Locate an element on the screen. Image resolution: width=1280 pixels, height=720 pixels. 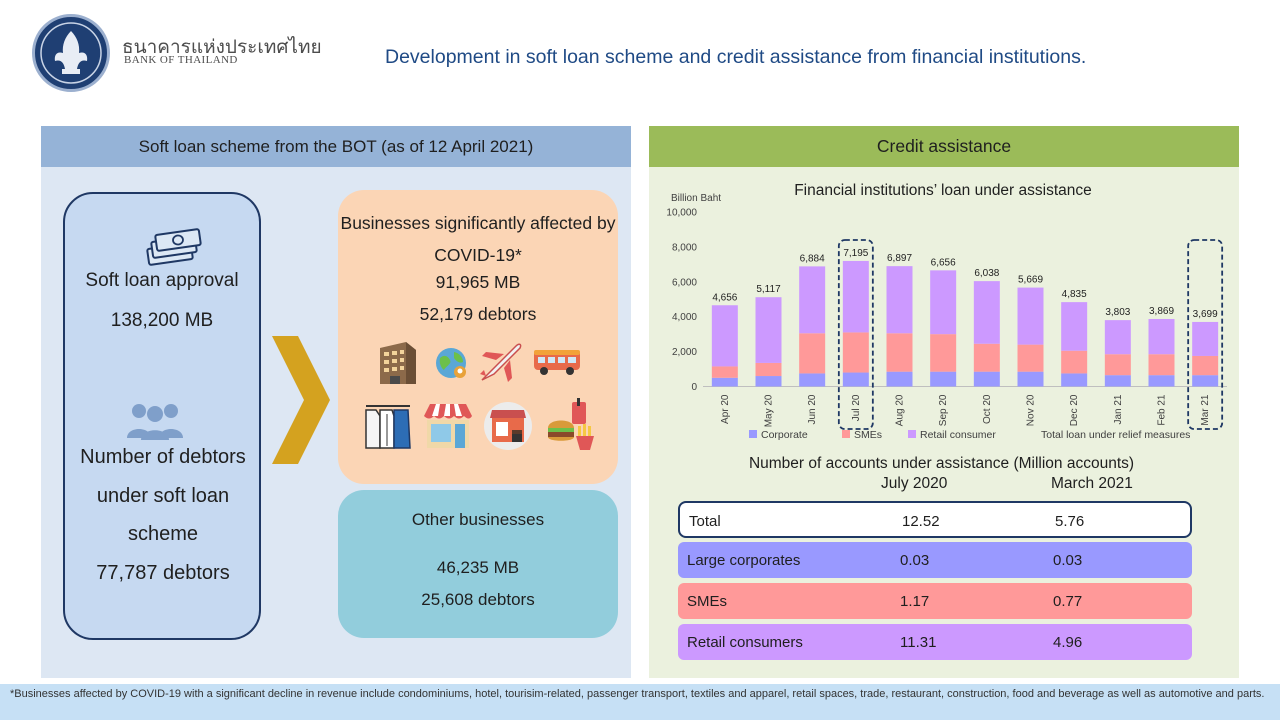
x-tick-label: Oct 20 is located at coordinates (987, 409).